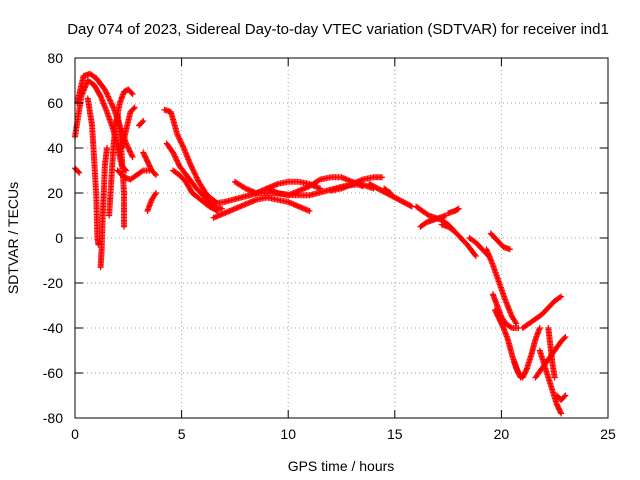  What do you see at coordinates (288, 434) in the screenshot?
I see `x-tick-label: 10` at bounding box center [288, 434].